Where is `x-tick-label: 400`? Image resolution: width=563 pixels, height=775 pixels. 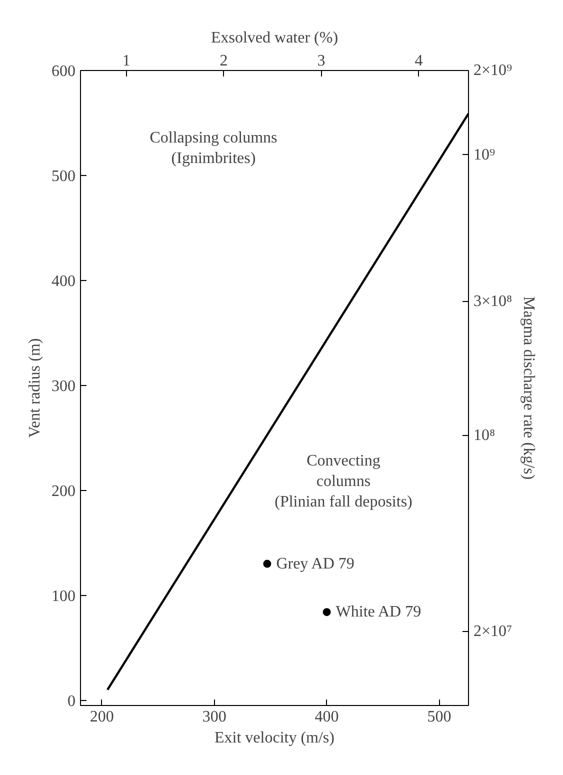
x-tick-label: 400 is located at coordinates (326, 717).